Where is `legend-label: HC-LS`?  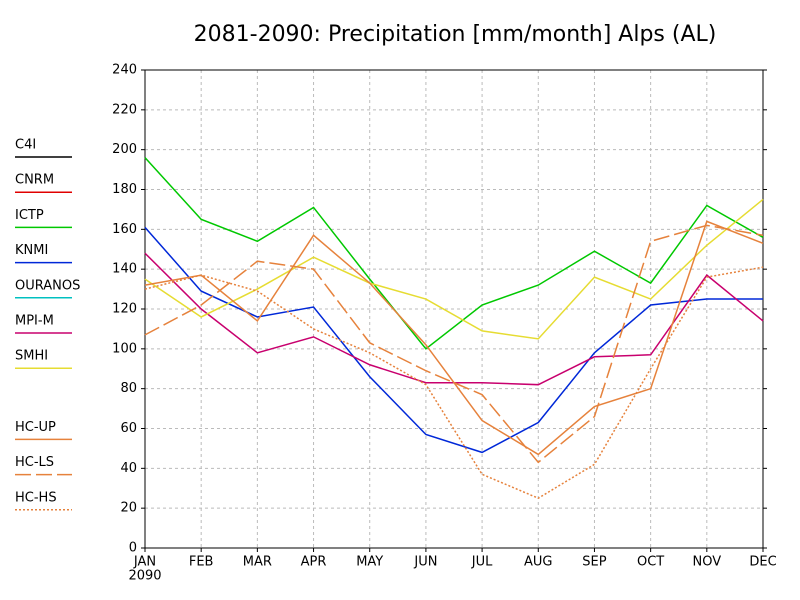
legend-label: HC-LS is located at coordinates (34, 462).